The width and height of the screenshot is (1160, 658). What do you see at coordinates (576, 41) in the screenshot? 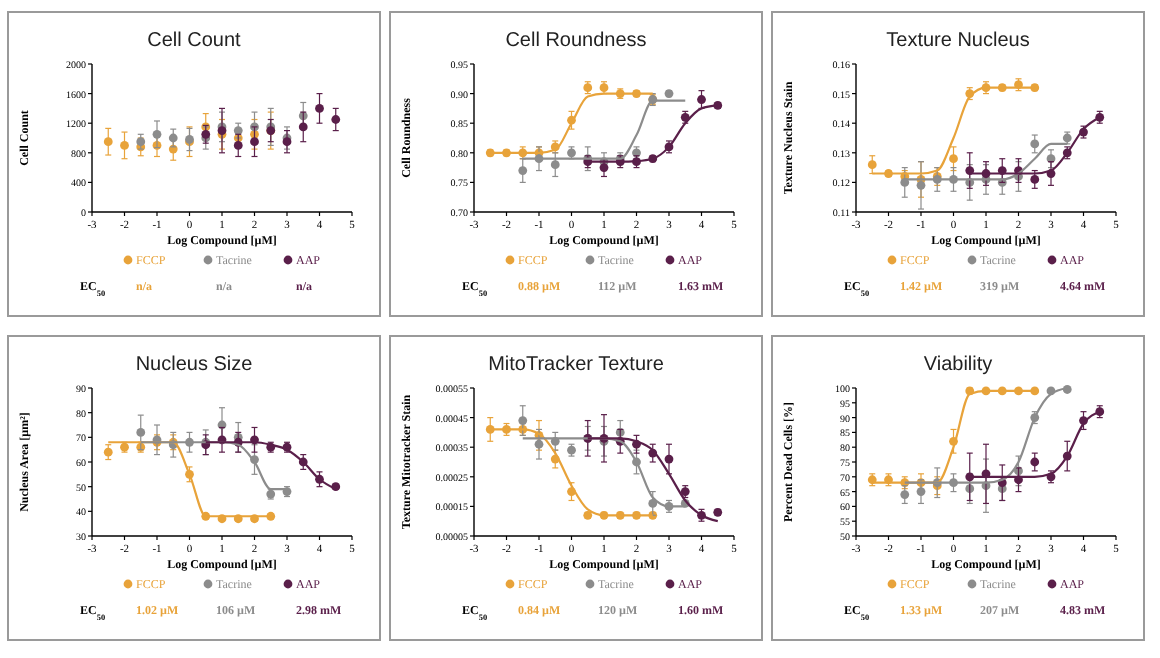
I see `chart-title: Cell Roundness` at bounding box center [576, 41].